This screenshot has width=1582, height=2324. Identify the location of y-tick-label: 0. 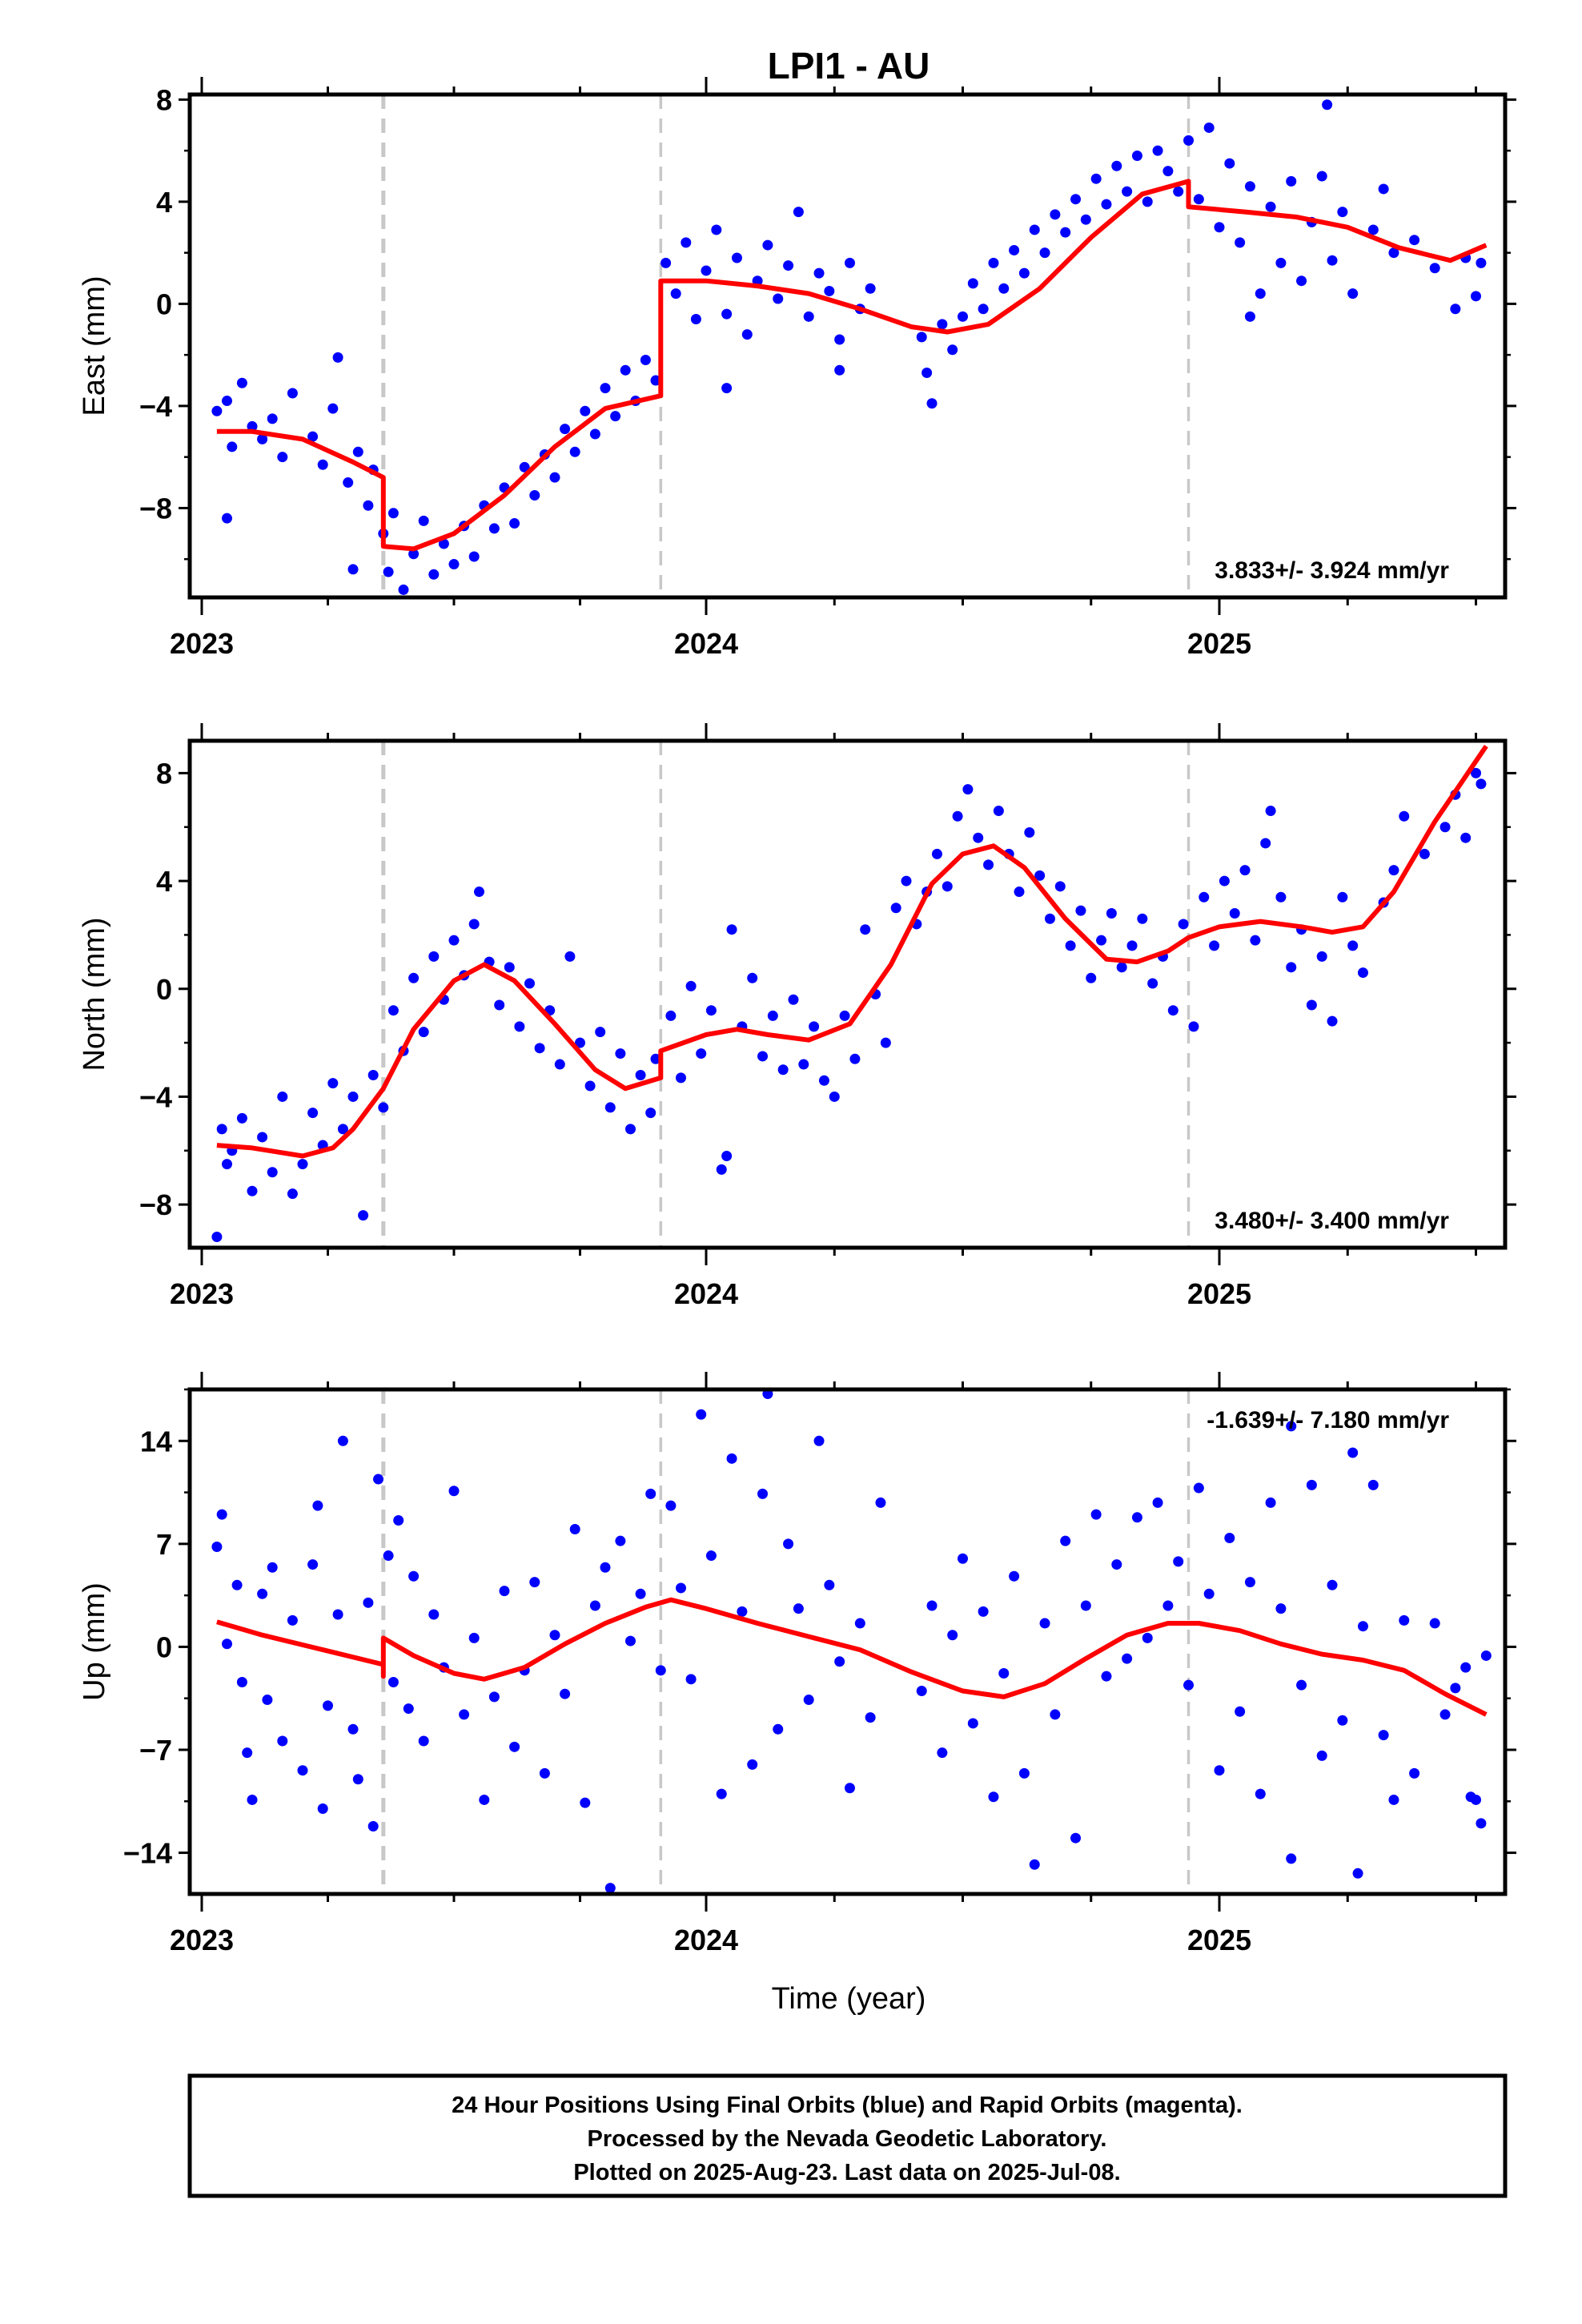
(164, 989).